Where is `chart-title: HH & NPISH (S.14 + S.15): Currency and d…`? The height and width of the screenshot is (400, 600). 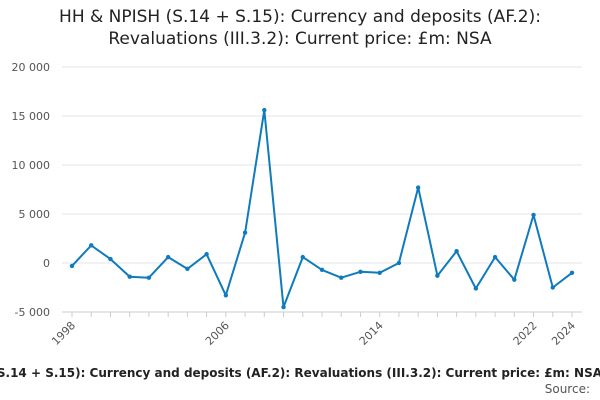 chart-title: HH & NPISH (S.14 + S.15): Currency and d… is located at coordinates (300, 28).